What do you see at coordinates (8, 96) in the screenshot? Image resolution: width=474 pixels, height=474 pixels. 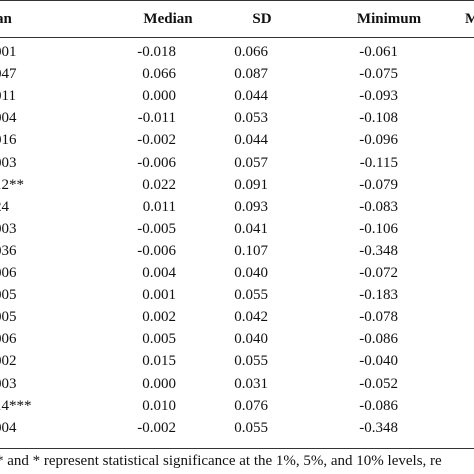 I see `mean-cell: 011` at bounding box center [8, 96].